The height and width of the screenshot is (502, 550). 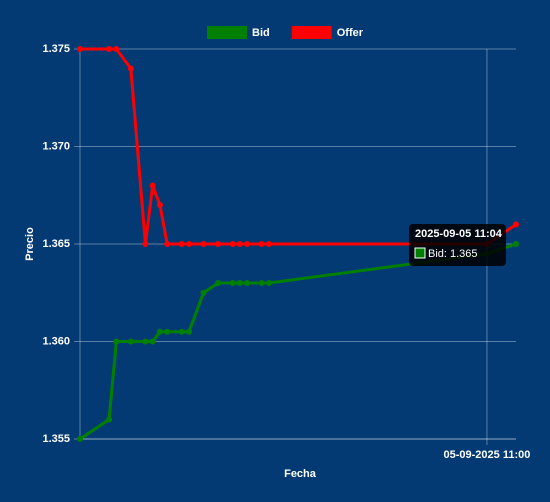 I want to click on legend-label: Offer, so click(x=350, y=33).